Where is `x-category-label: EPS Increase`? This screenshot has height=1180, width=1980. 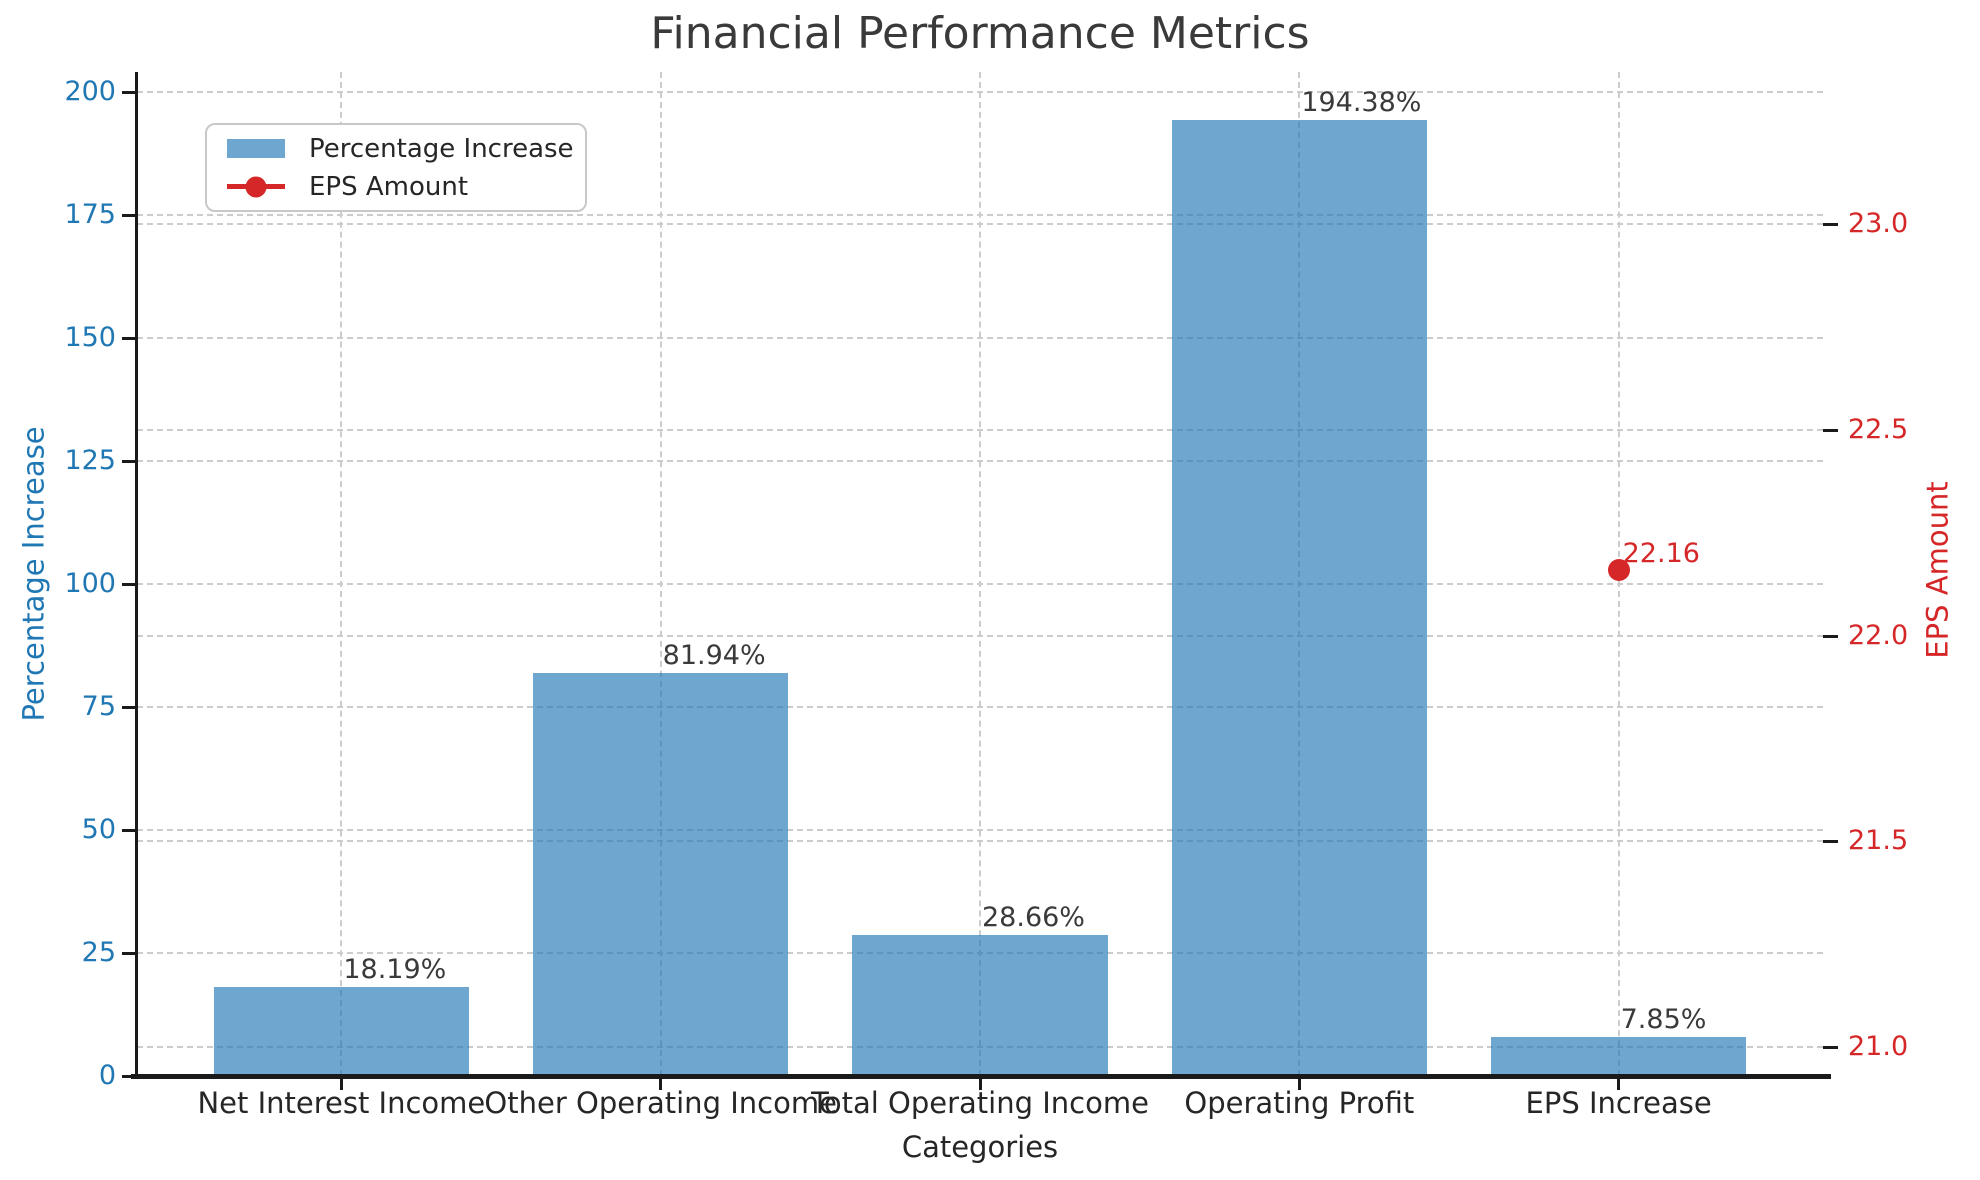
x-category-label: EPS Increase is located at coordinates (1618, 1103).